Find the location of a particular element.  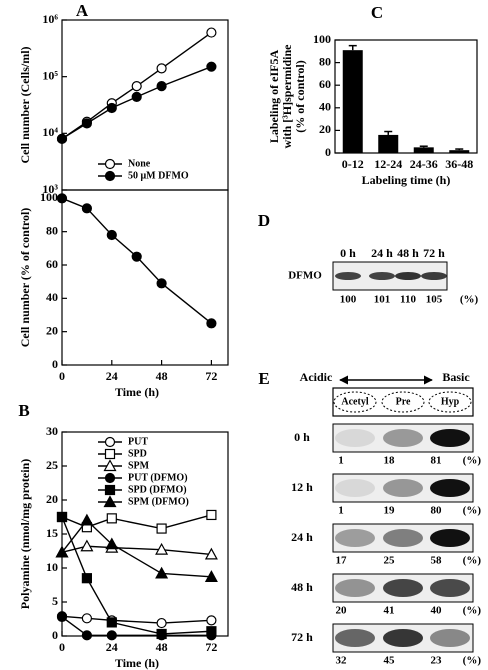

plot-frame is located at coordinates (406, 96).